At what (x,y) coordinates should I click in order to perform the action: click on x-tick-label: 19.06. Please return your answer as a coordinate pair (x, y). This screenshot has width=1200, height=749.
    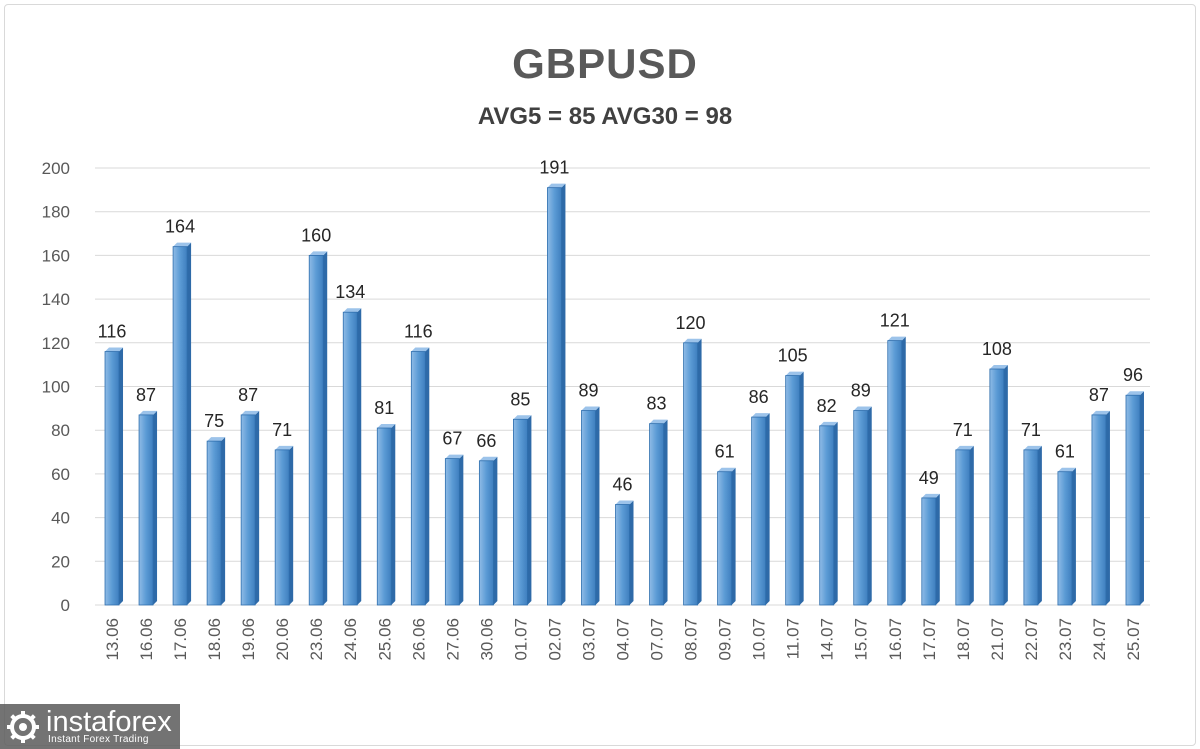
    Looking at the image, I should click on (248, 639).